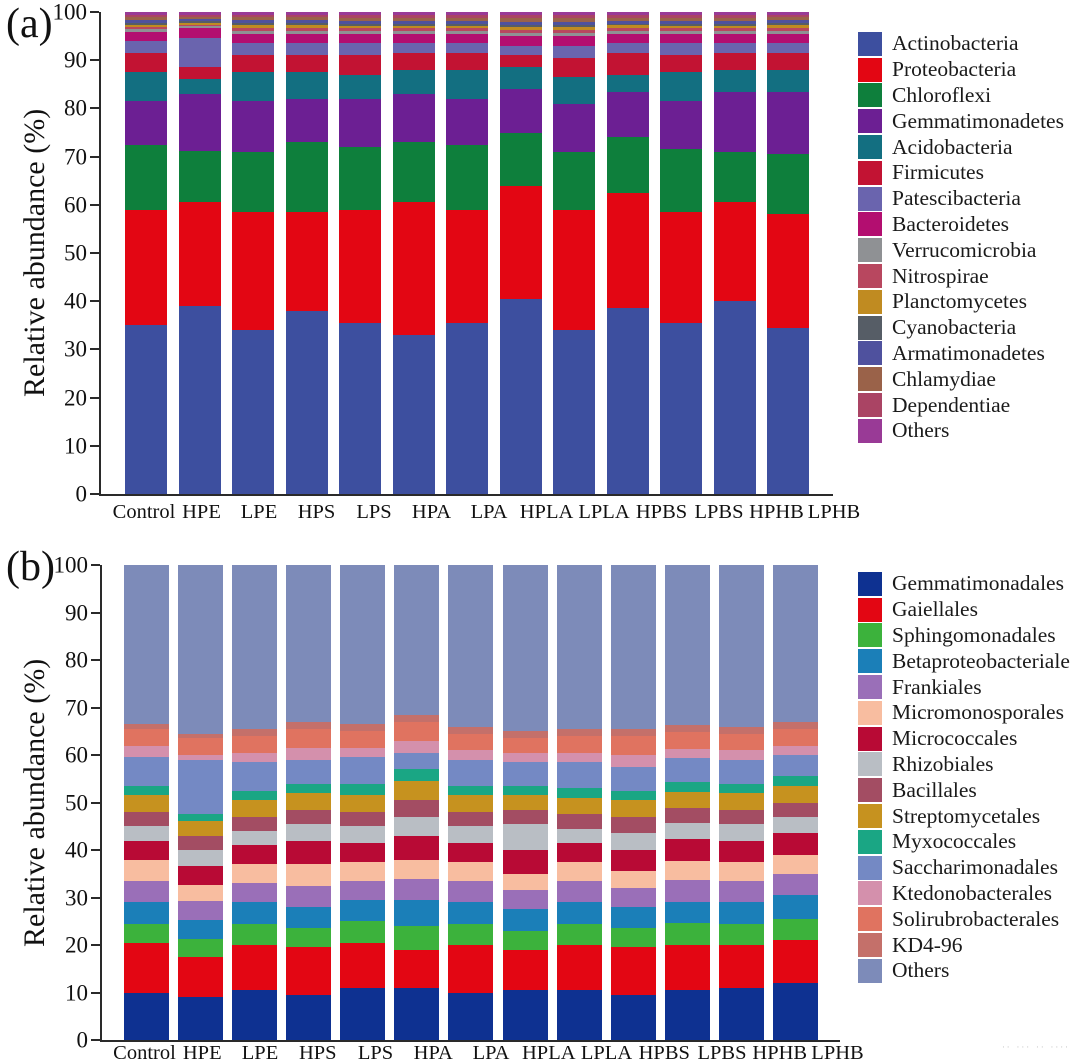 The height and width of the screenshot is (1061, 1080). I want to click on bar-lps, so click(363, 802).